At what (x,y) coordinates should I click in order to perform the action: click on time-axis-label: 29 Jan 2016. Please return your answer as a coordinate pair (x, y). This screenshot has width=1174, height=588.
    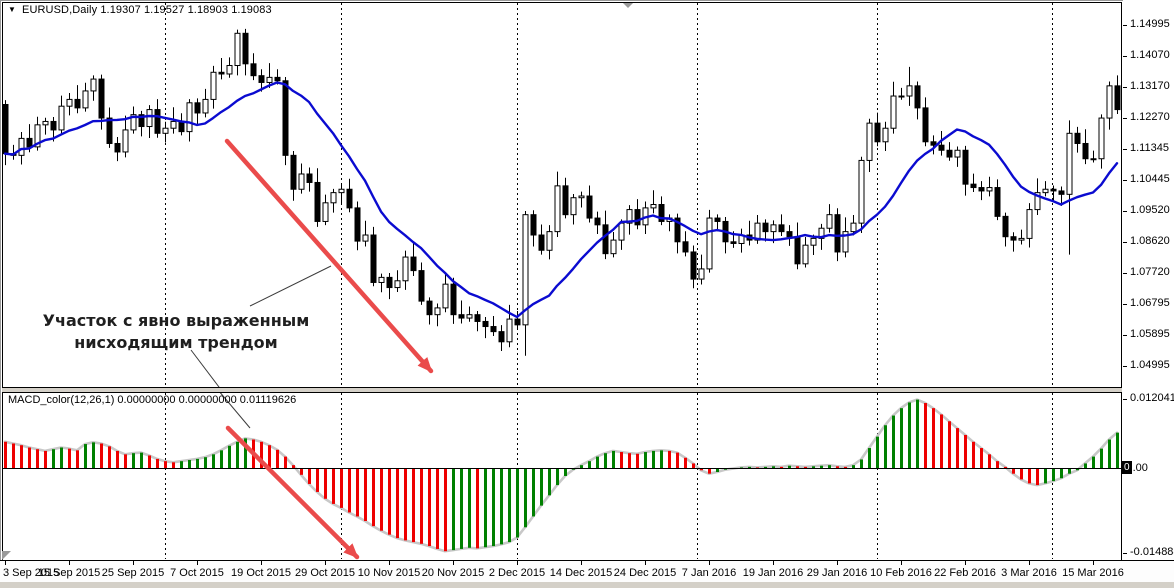
    Looking at the image, I should click on (837, 573).